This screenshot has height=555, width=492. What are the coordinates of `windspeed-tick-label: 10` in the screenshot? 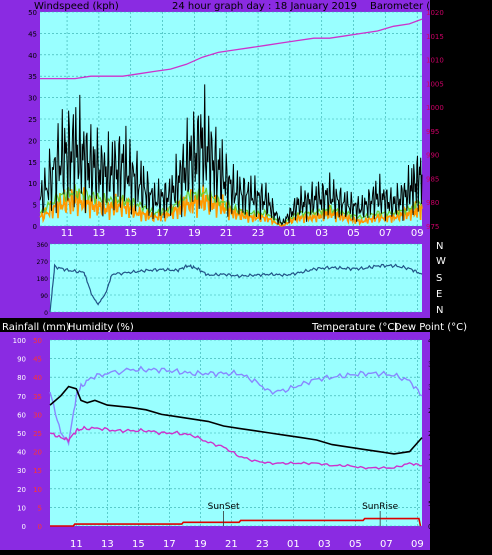 It's located at (32, 184).